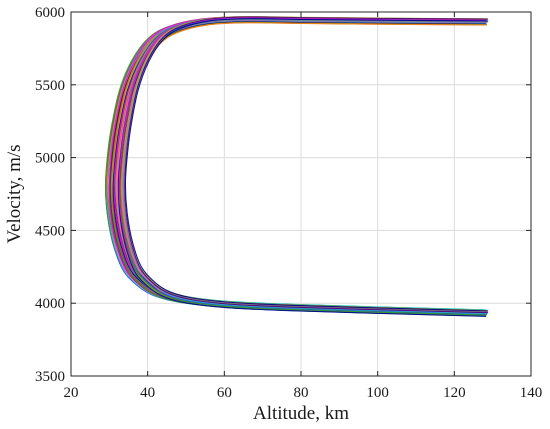 The image size is (550, 429). What do you see at coordinates (50, 13) in the screenshot?
I see `y-tick-label: 6000` at bounding box center [50, 13].